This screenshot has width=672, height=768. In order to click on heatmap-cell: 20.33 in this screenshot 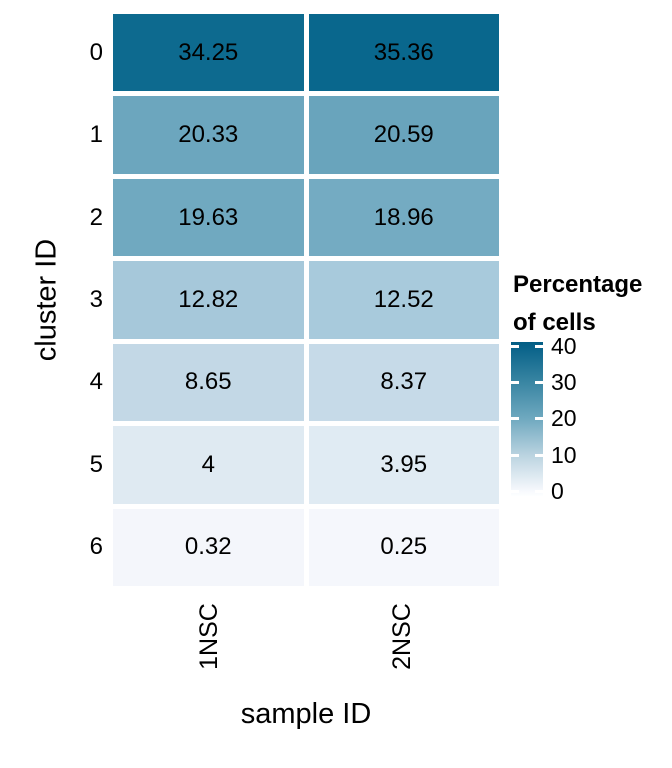, I will do `click(208, 135)`.